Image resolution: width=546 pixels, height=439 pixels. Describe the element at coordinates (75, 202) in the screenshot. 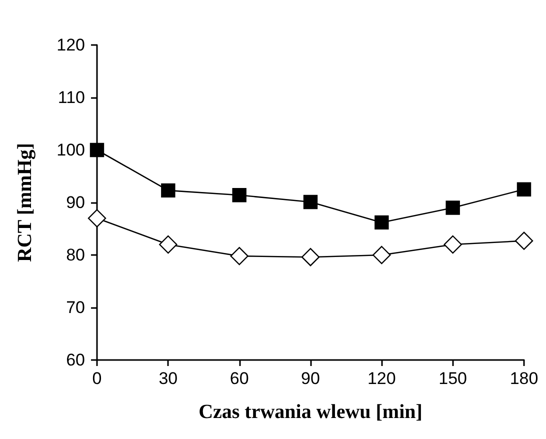

I see `y-tick-label: 90` at that location.